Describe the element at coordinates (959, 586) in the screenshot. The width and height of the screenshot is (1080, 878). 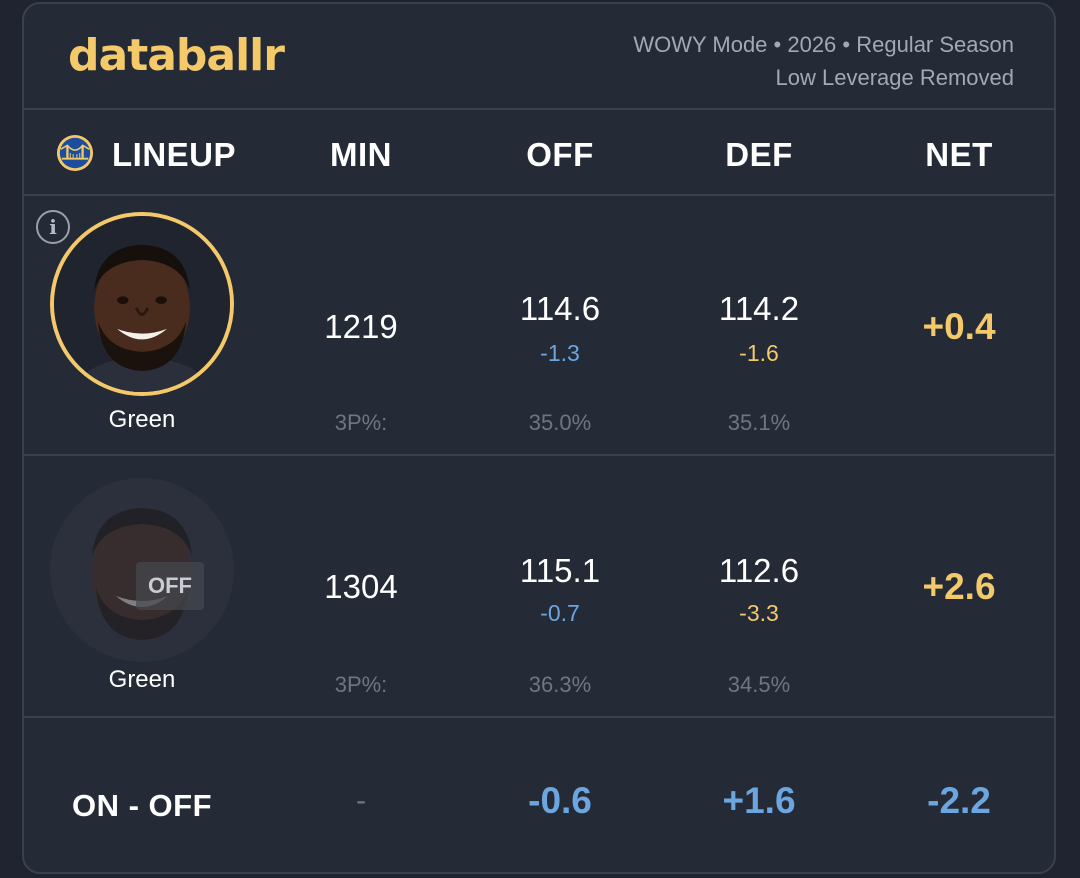
I see `net-rating: +2.6` at that location.